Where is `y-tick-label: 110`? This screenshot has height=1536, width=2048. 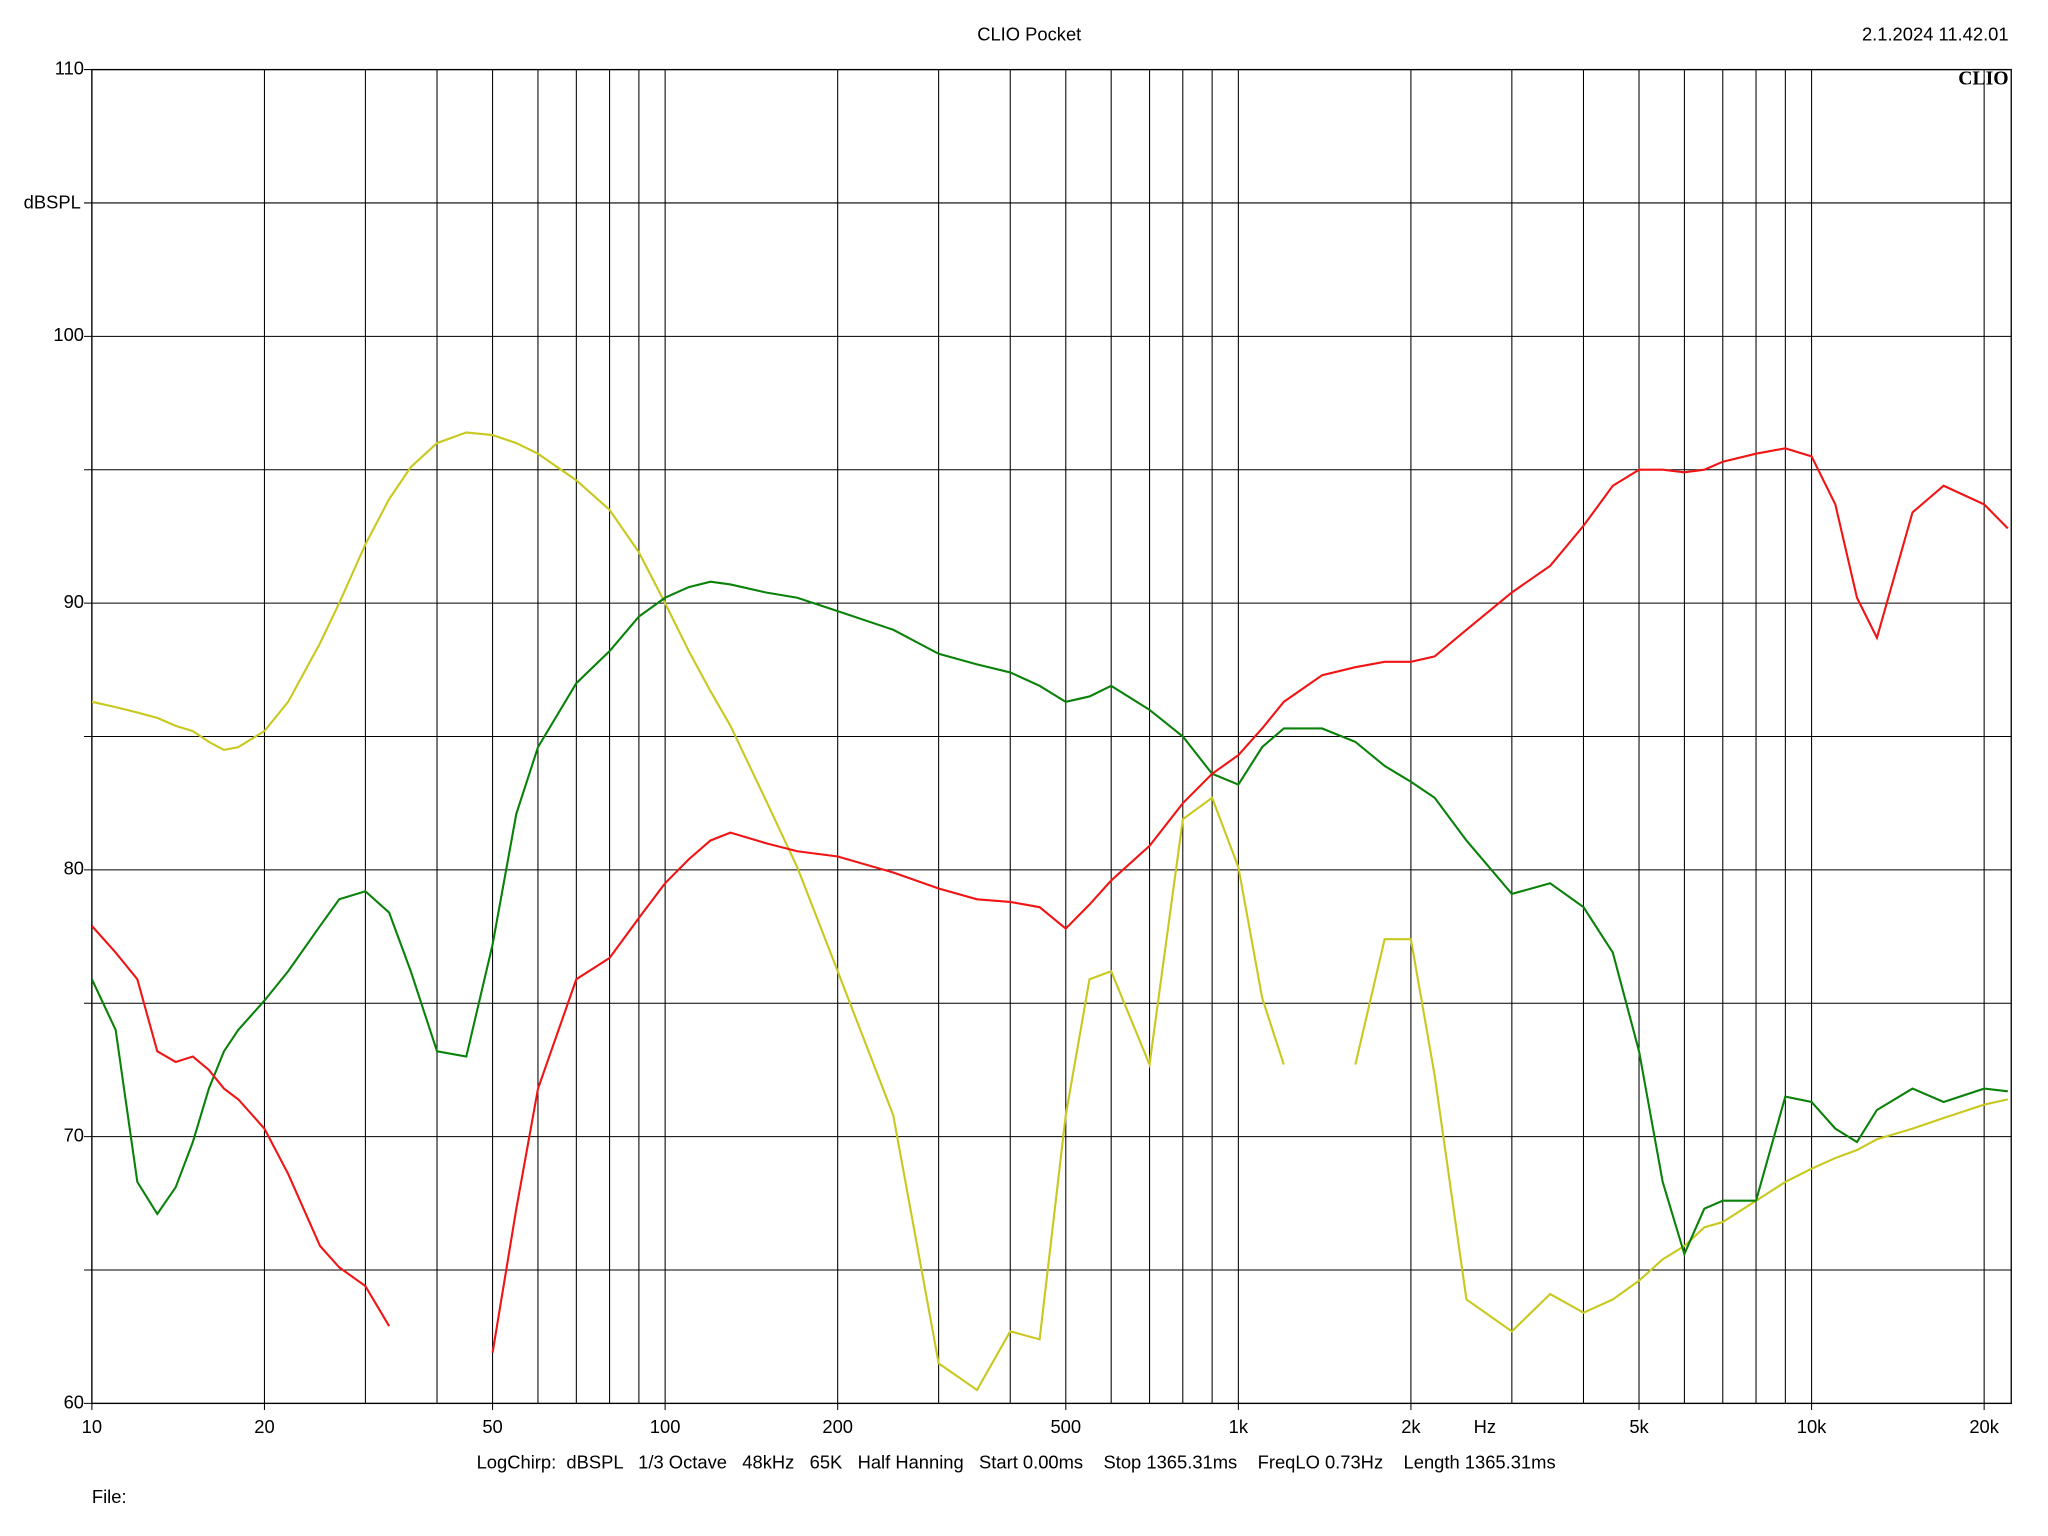
y-tick-label: 110 is located at coordinates (69, 67).